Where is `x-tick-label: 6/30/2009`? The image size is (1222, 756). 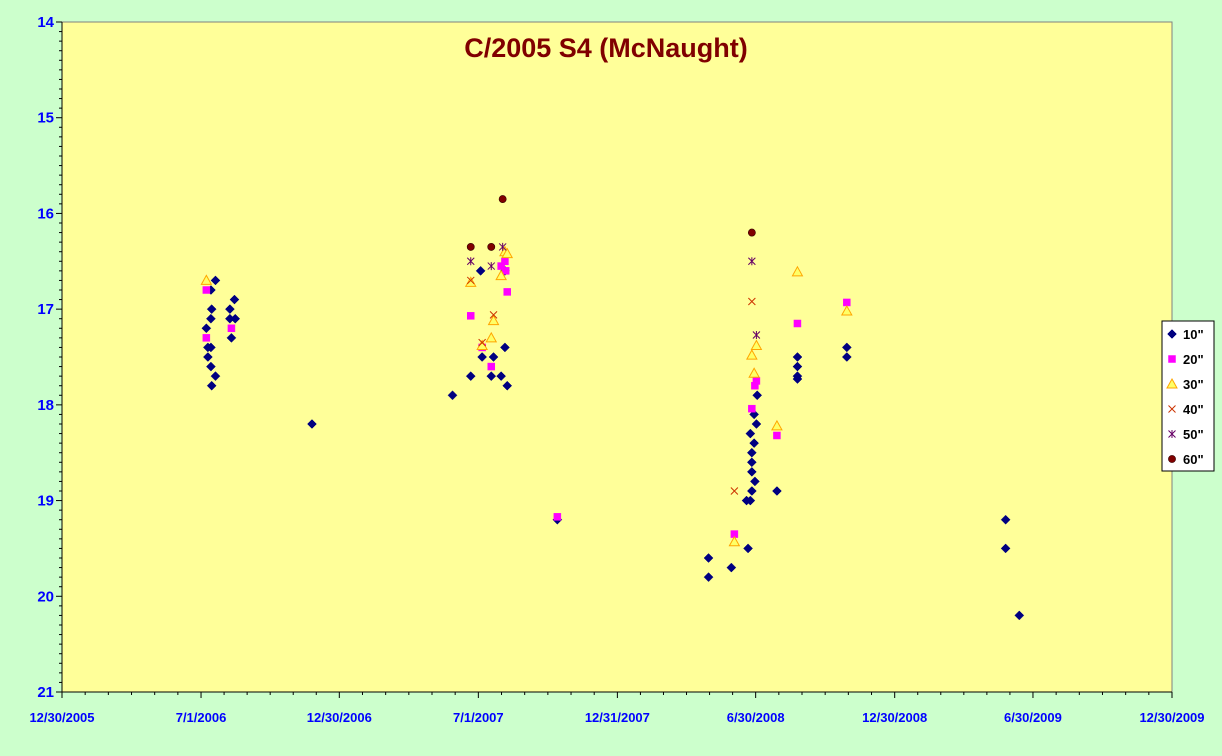 x-tick-label: 6/30/2009 is located at coordinates (1033, 717).